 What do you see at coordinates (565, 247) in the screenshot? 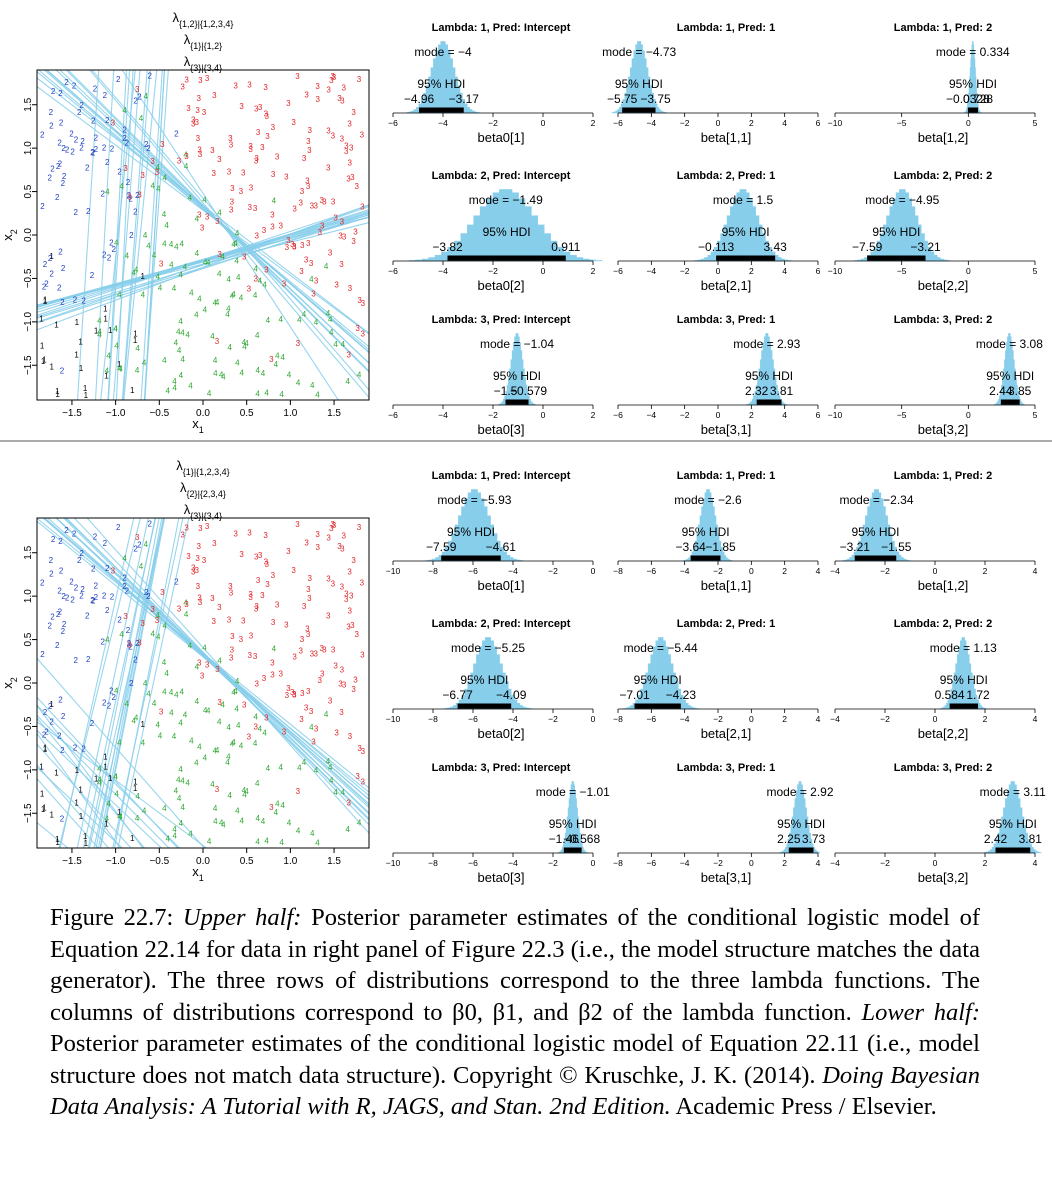
I see `hdi-high-label: 0.911` at bounding box center [565, 247].